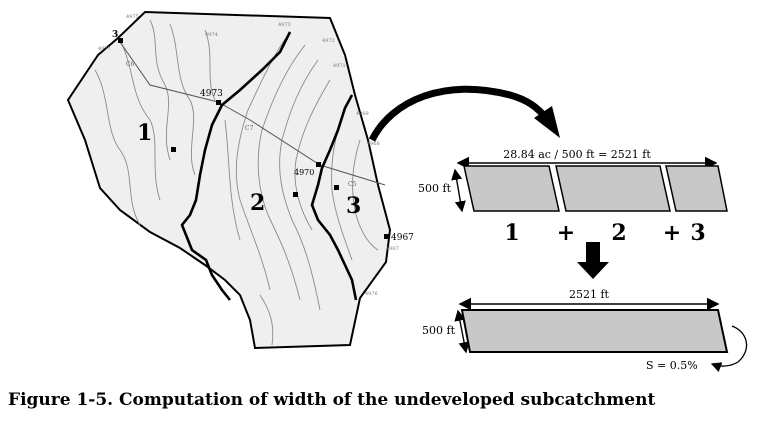 Image resolution: width=775 pixels, height=422 pixels. Describe the element at coordinates (104, 49) in the screenshot. I see `contour-label-4977: 4977` at that location.